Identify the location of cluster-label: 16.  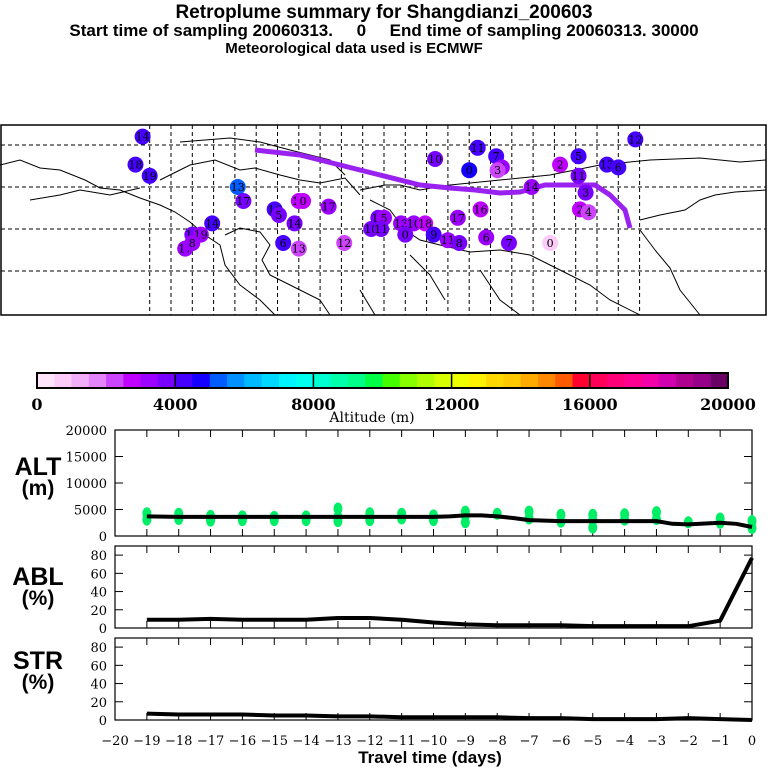
(481, 209).